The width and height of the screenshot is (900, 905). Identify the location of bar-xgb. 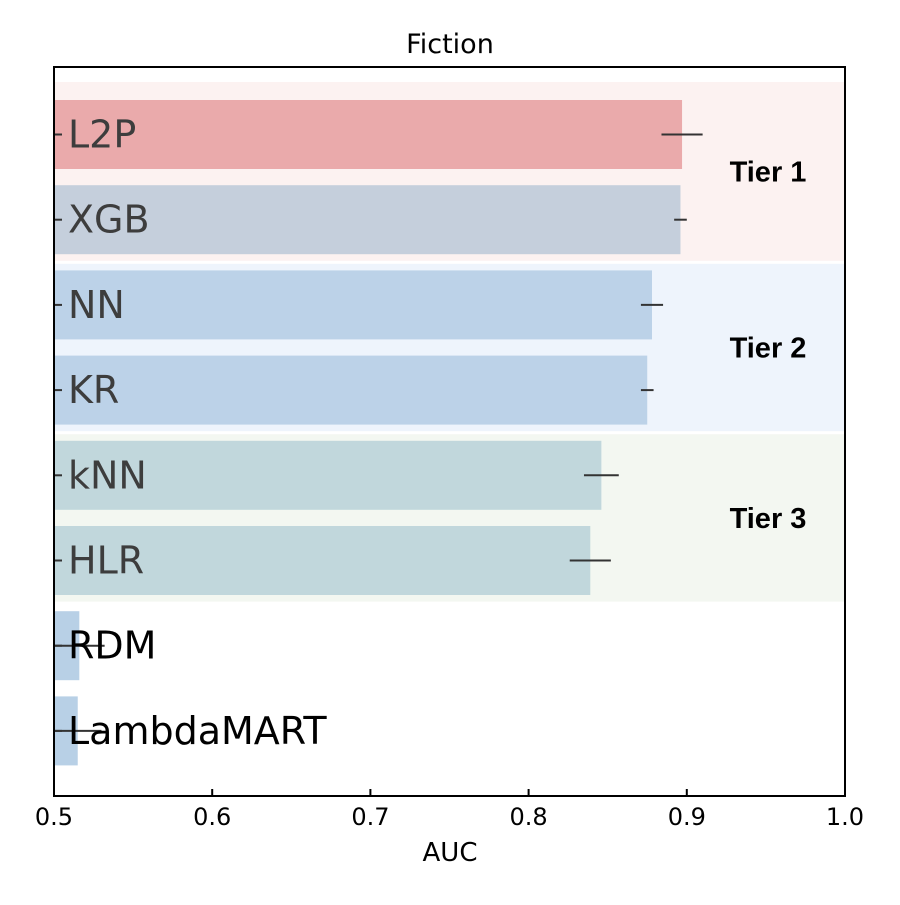
(367, 220).